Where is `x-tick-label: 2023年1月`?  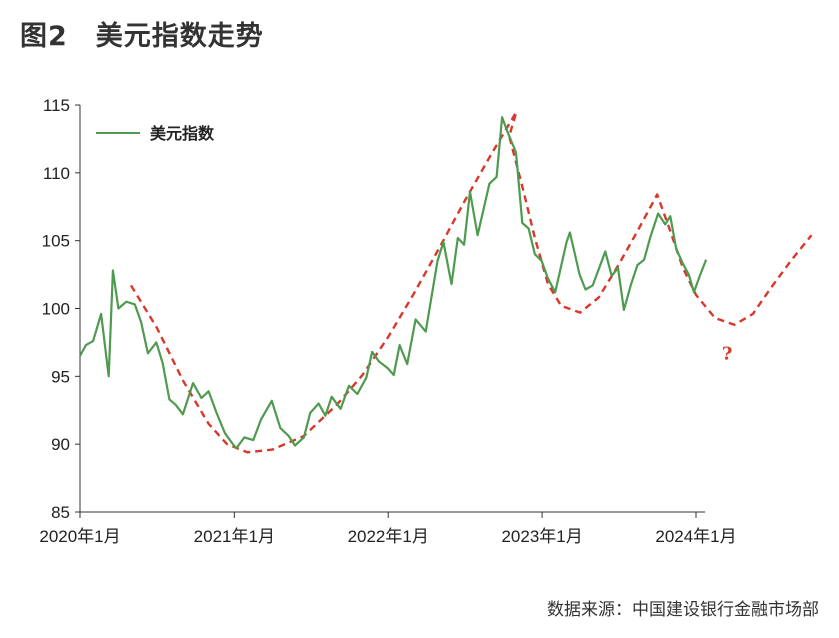 x-tick-label: 2023年1月 is located at coordinates (541, 536).